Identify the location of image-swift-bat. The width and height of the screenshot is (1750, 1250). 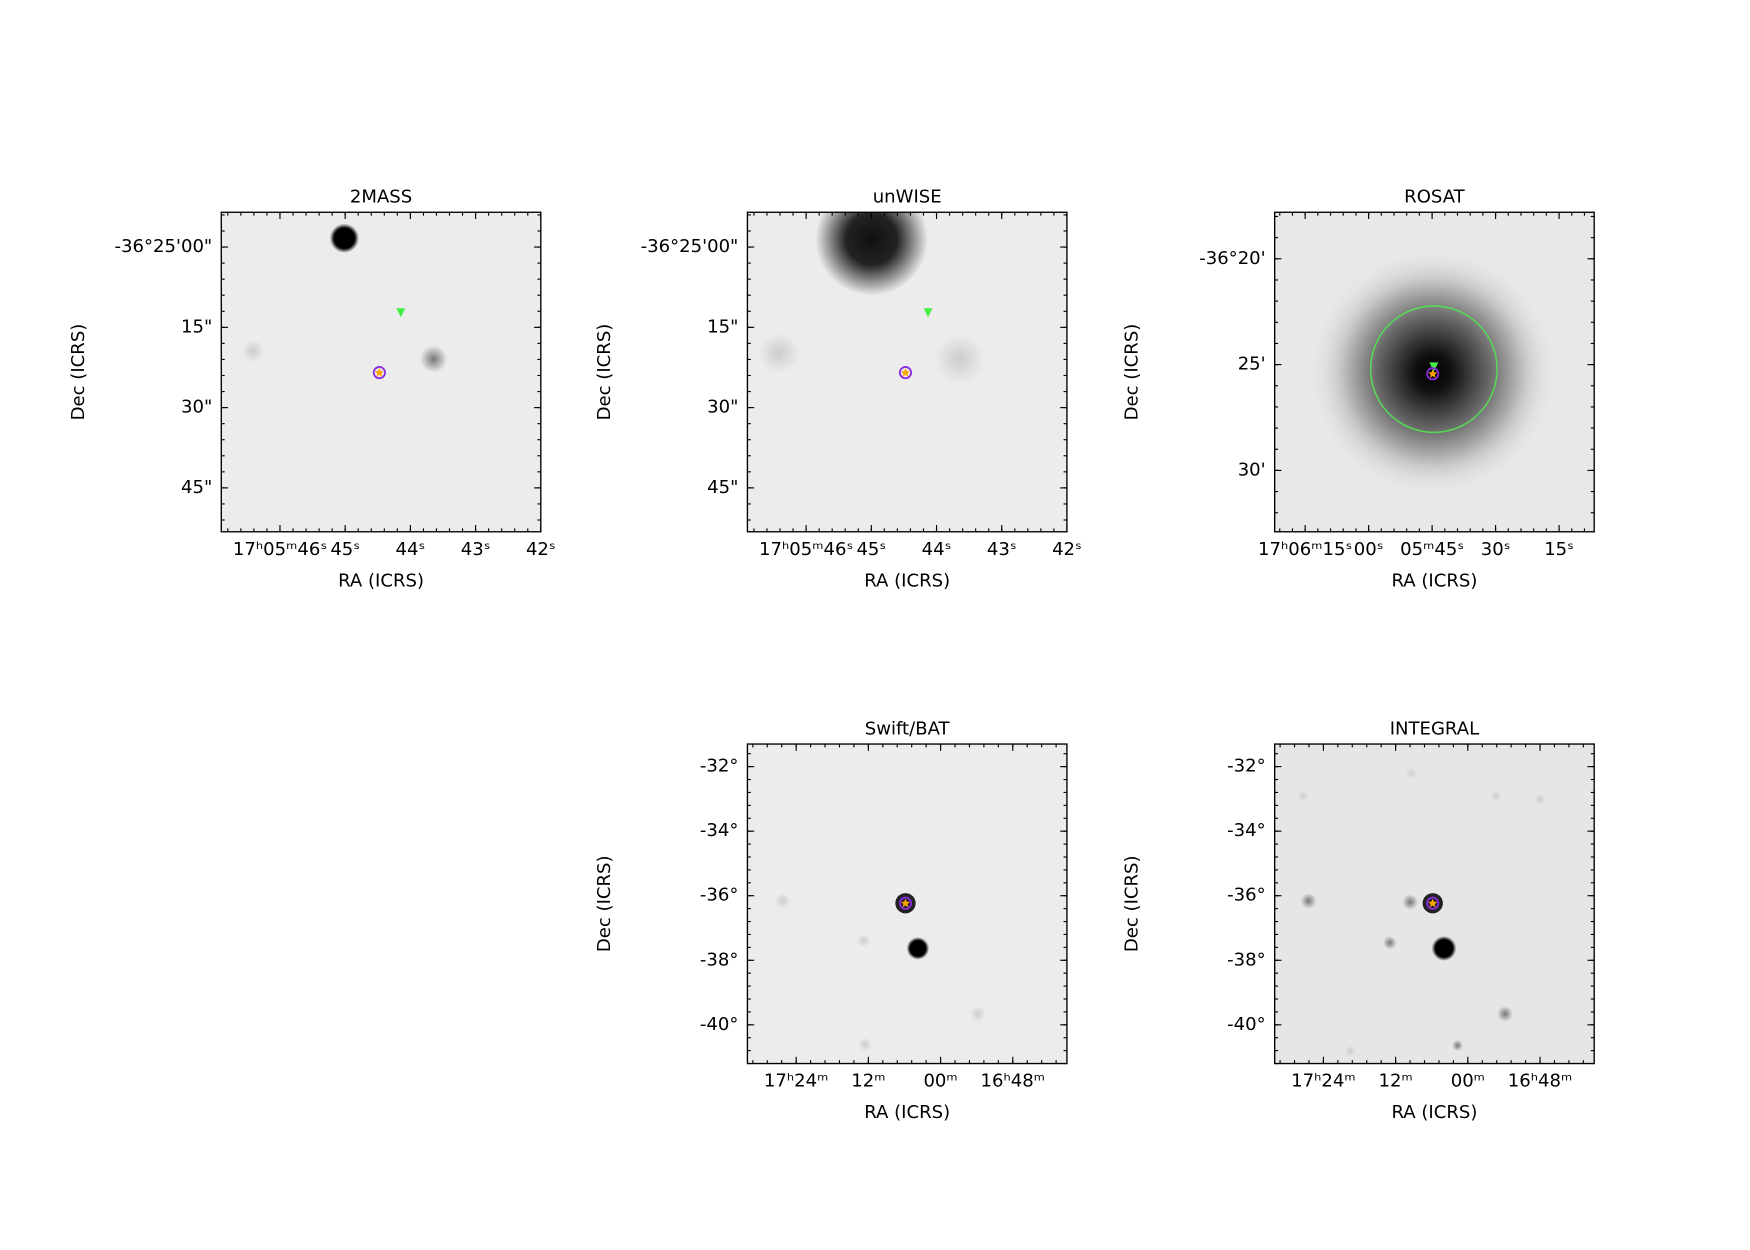
(907, 904).